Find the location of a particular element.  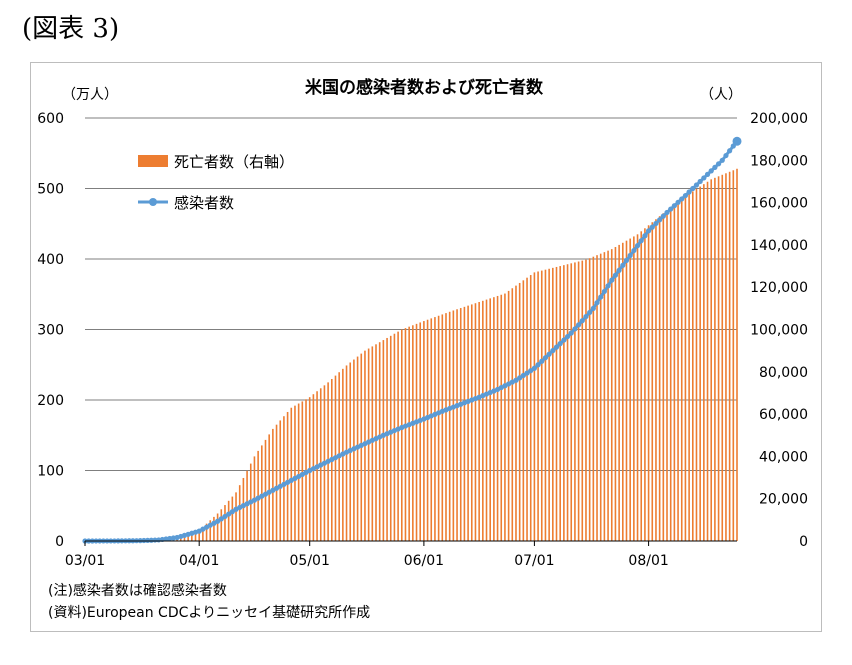

chart-title: 米国の感染者数および死亡者数 is located at coordinates (424, 87).